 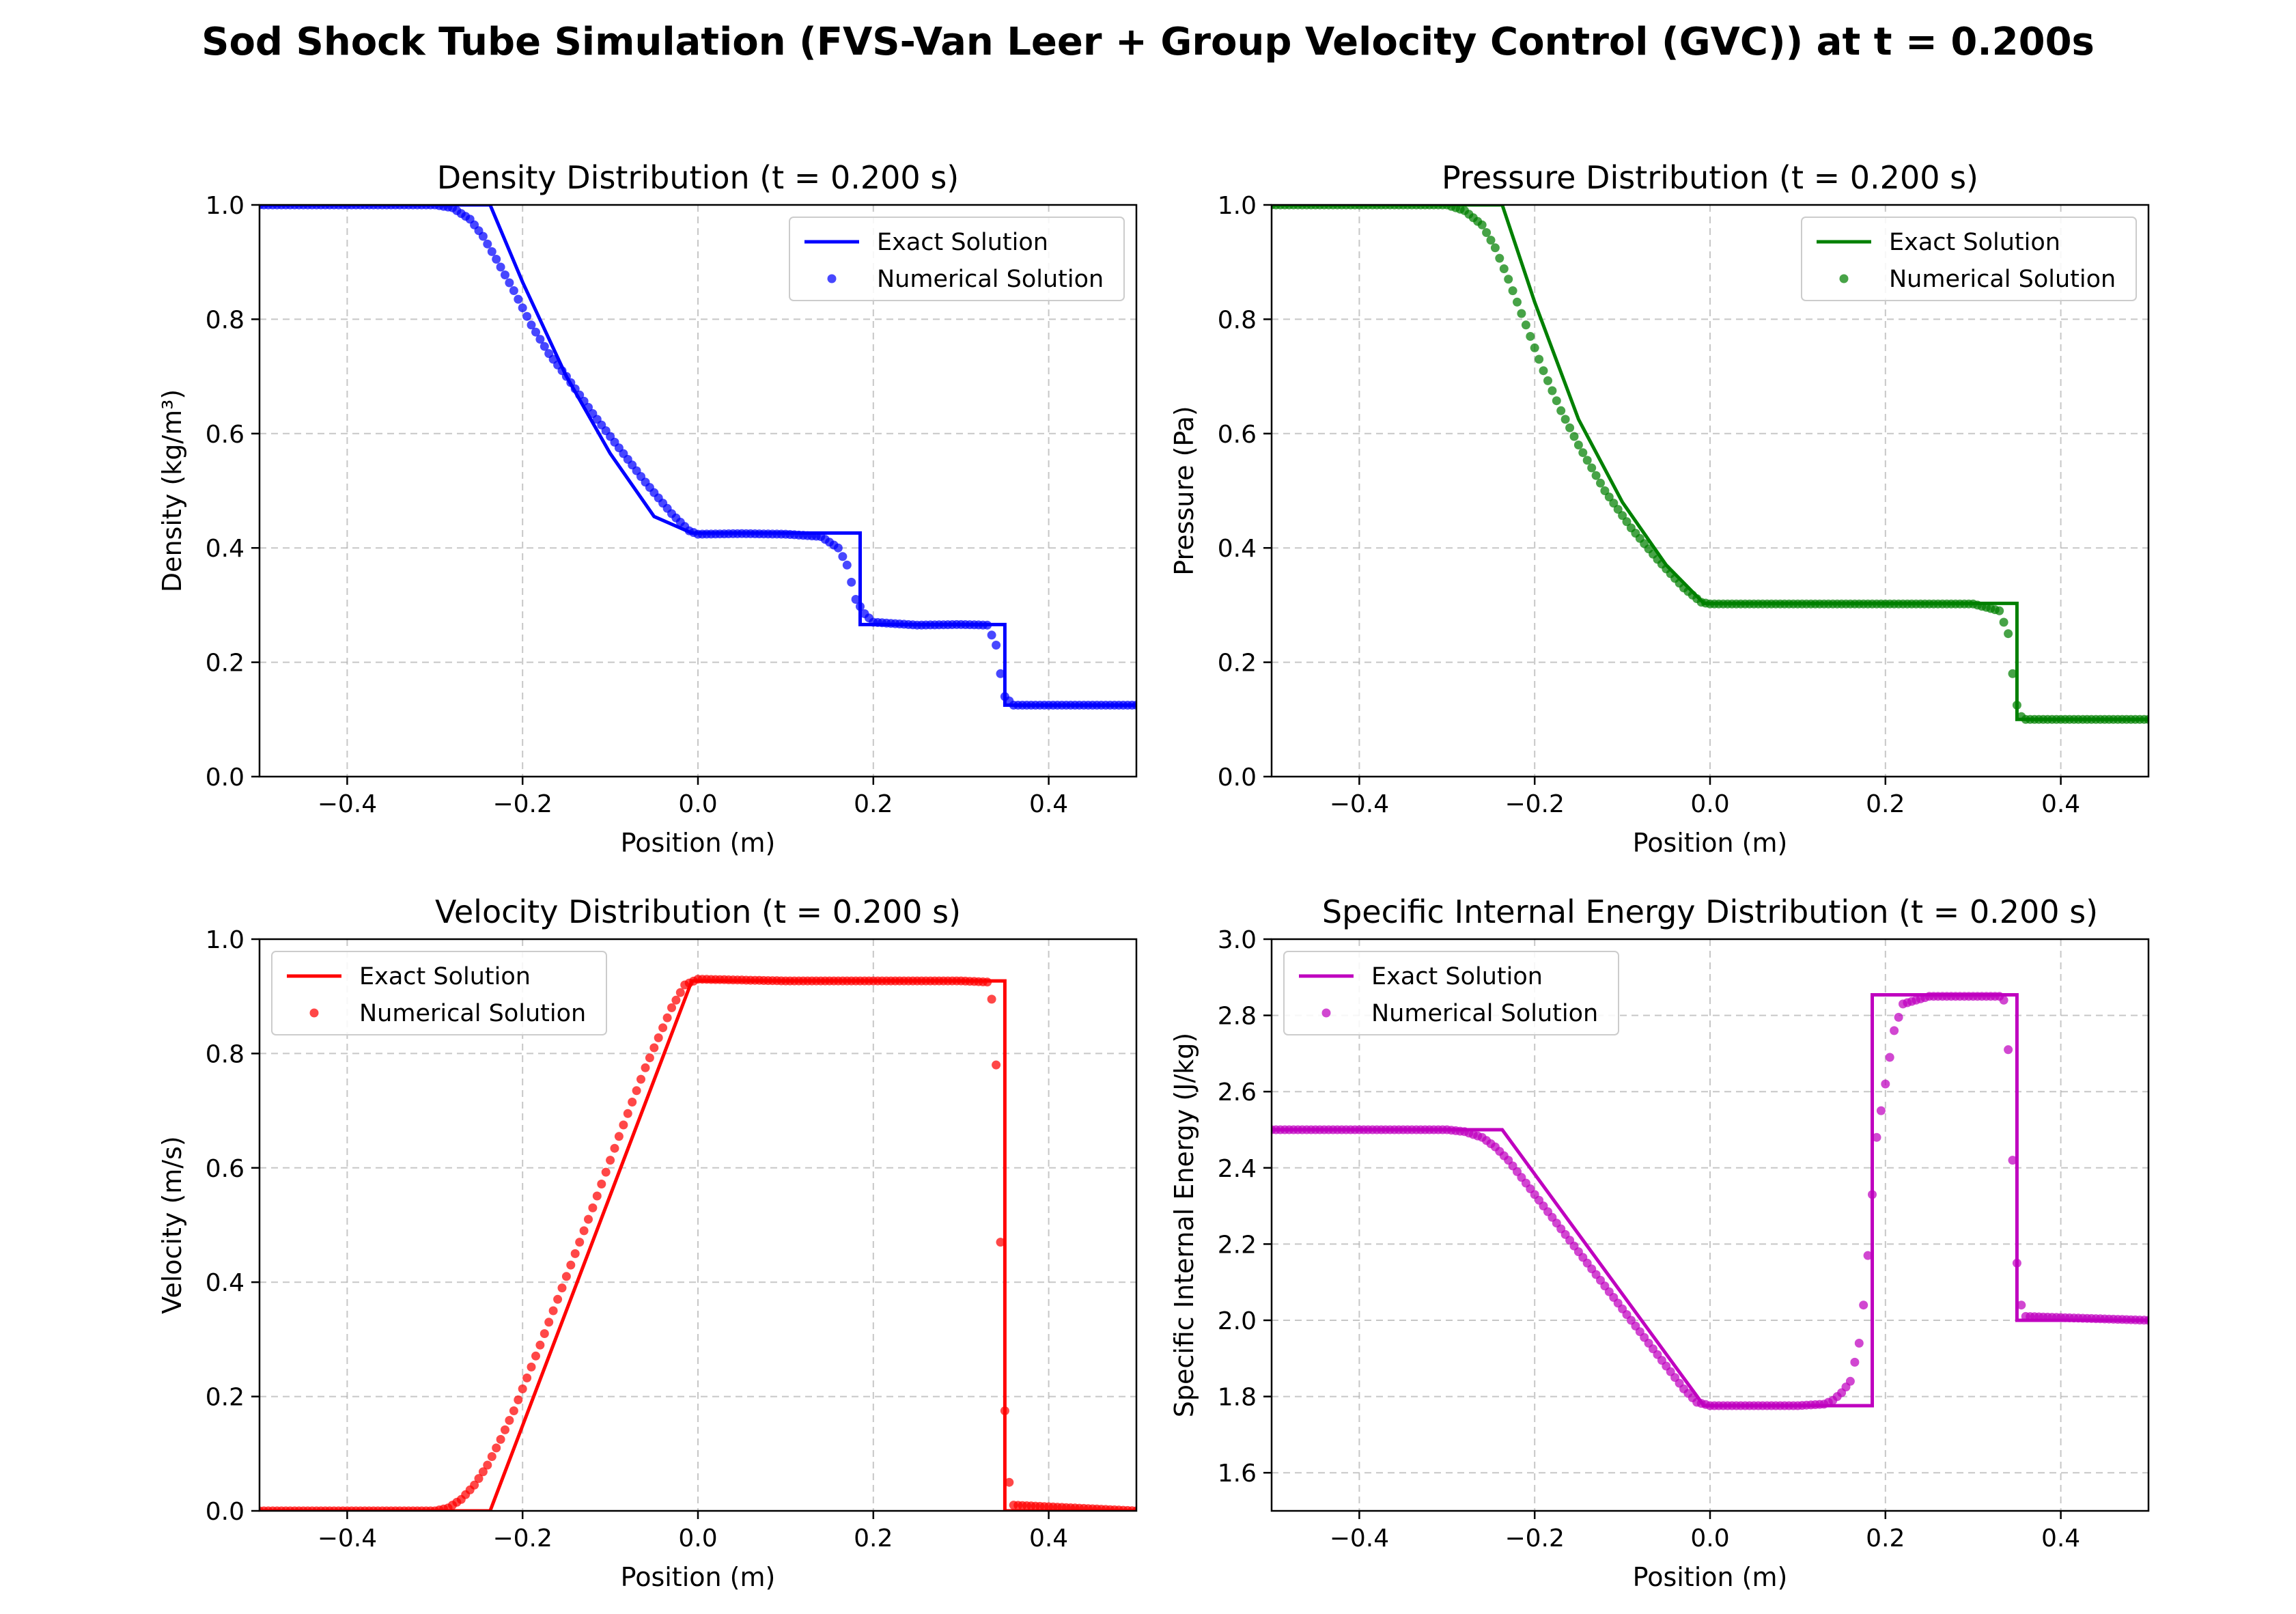 I want to click on y-tick-label: 2.0, so click(x=1237, y=1321).